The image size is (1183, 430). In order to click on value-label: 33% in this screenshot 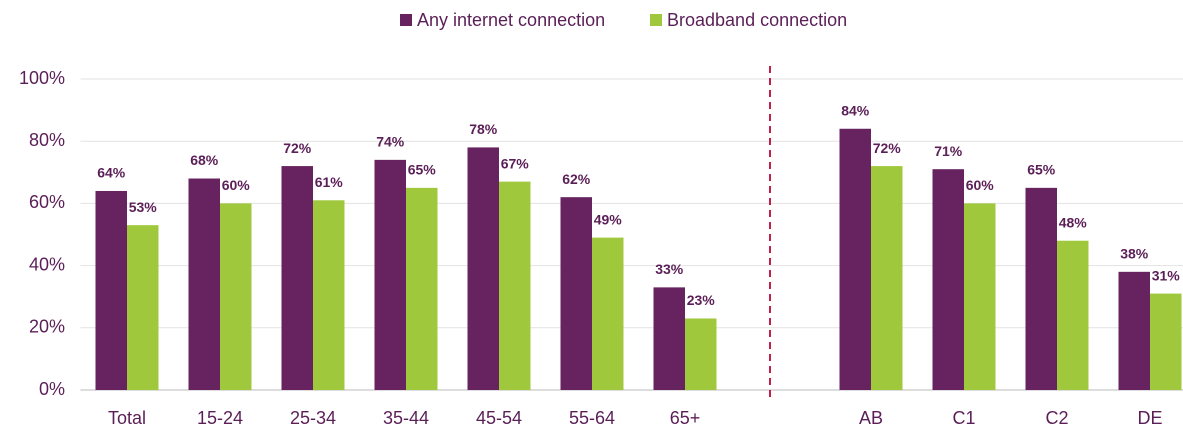, I will do `click(669, 269)`.